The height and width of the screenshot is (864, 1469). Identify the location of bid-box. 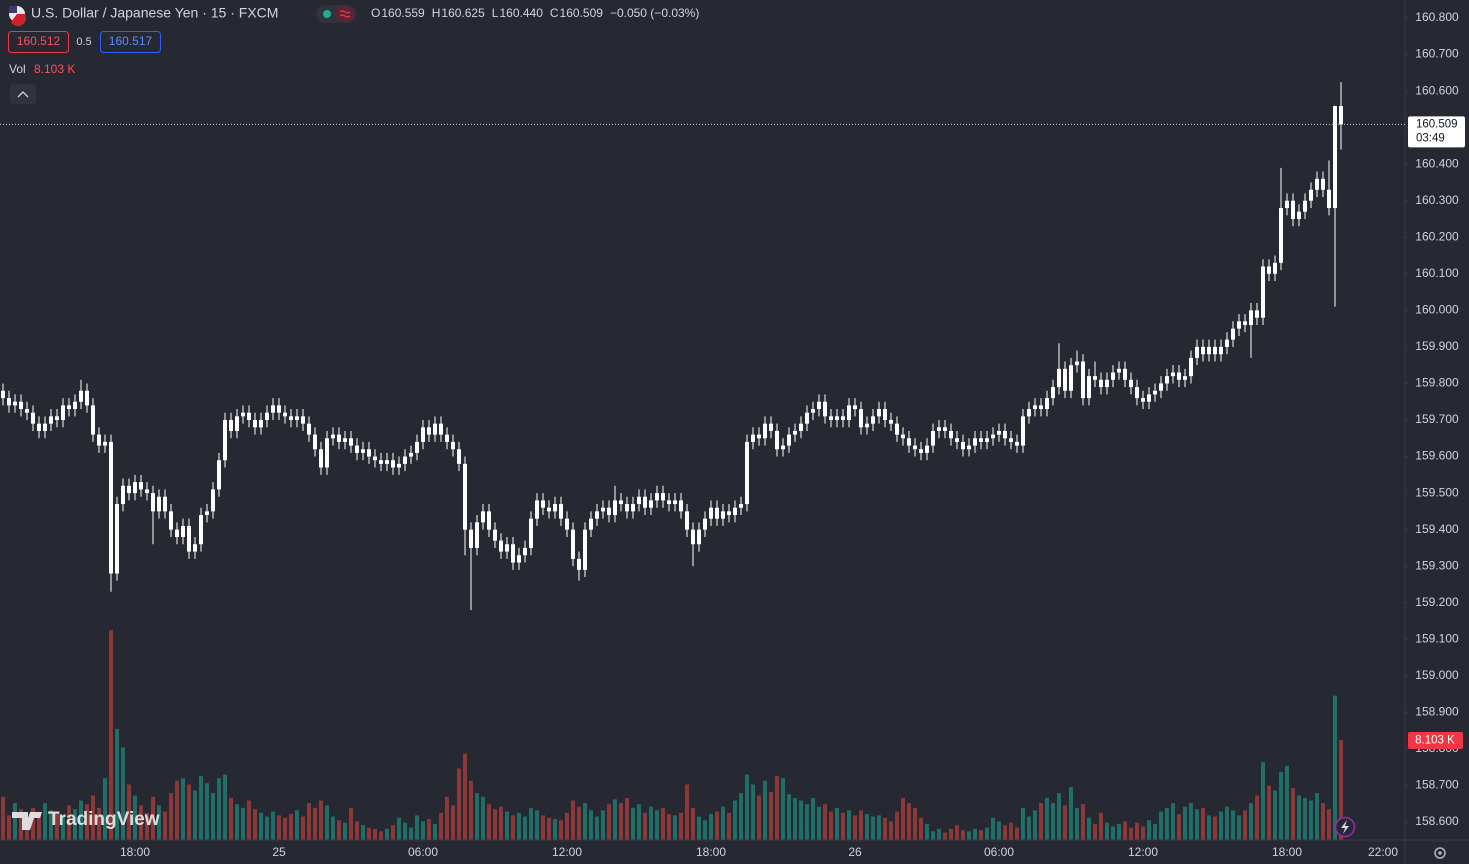
(38, 42).